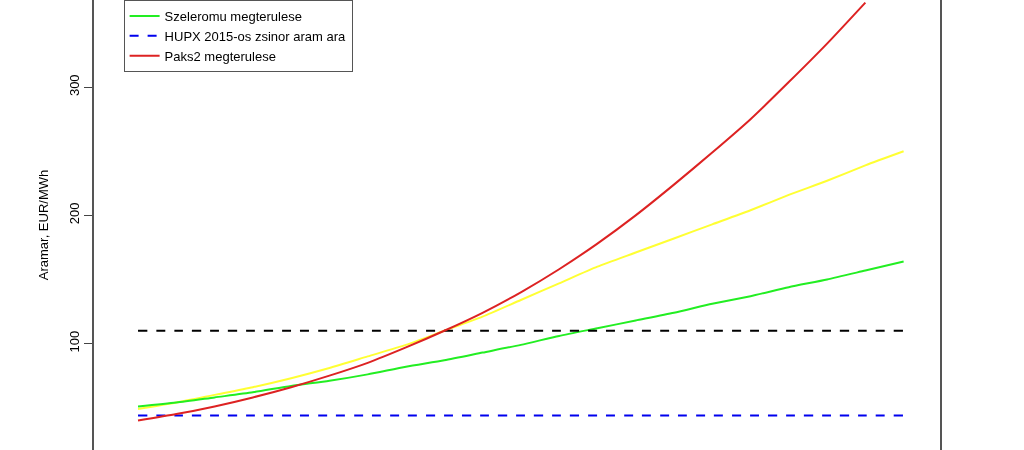 The width and height of the screenshot is (1024, 450). I want to click on legend-label: HUPX 2015-os zsinor aram ara, so click(255, 36).